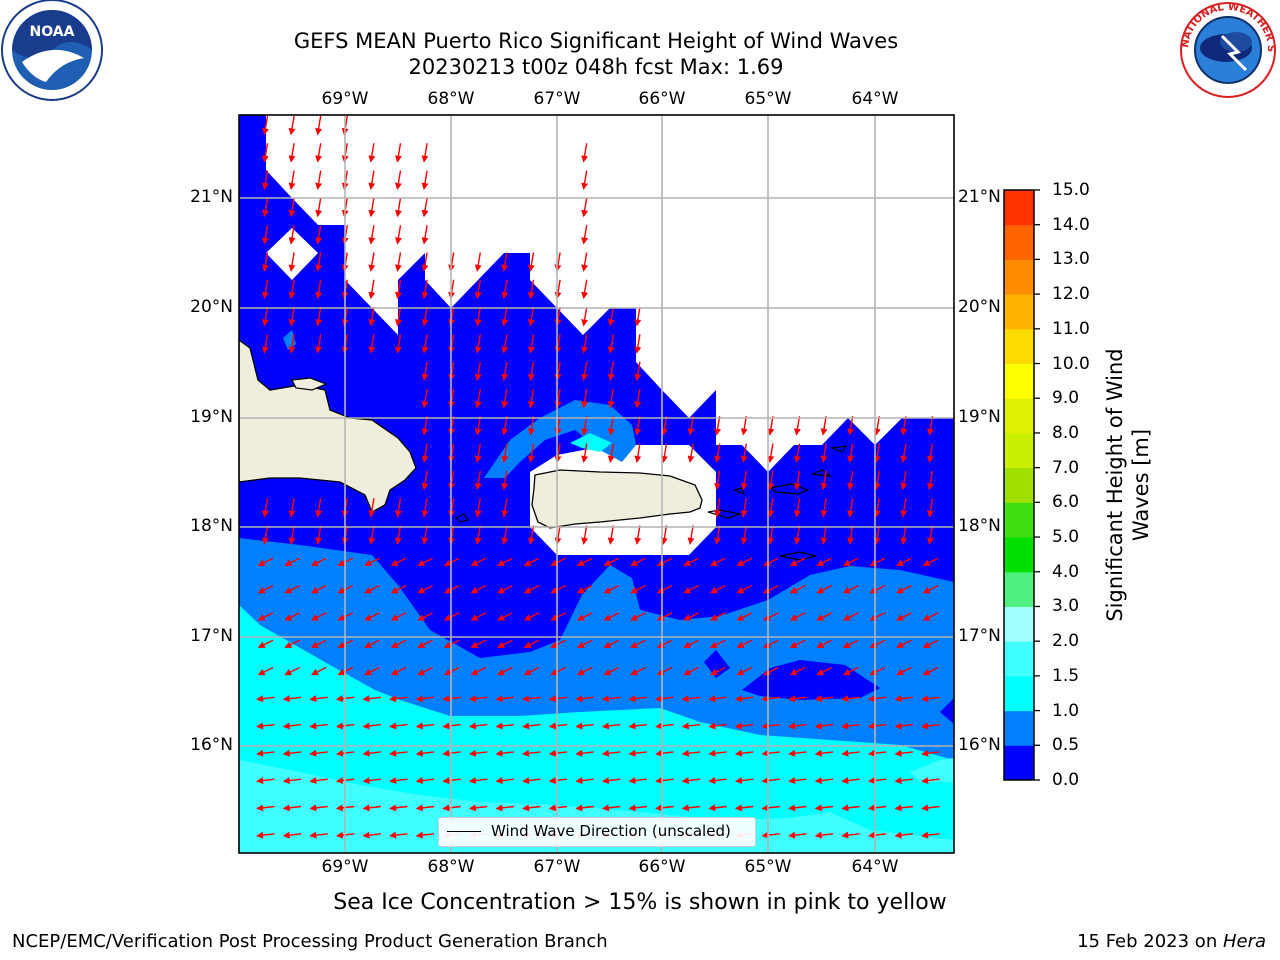 Image resolution: width=1280 pixels, height=960 pixels. What do you see at coordinates (1066, 745) in the screenshot?
I see `colorbar-tick-label: 0.5` at bounding box center [1066, 745].